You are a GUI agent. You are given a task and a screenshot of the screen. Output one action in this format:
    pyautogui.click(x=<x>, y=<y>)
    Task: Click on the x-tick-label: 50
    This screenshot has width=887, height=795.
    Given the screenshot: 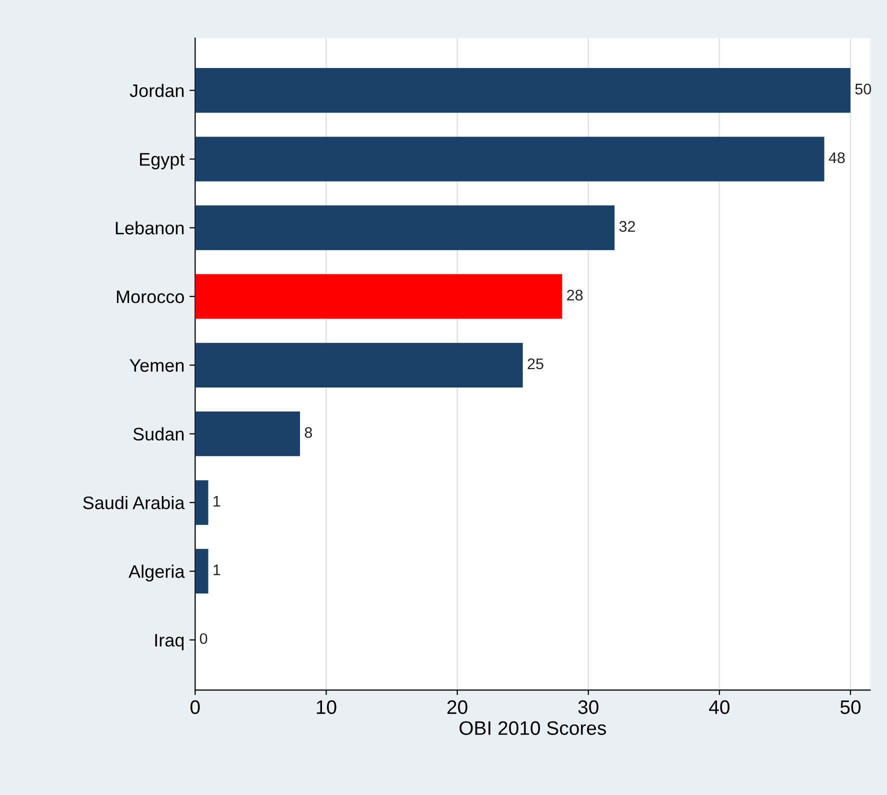 What is the action you would take?
    pyautogui.click(x=850, y=707)
    